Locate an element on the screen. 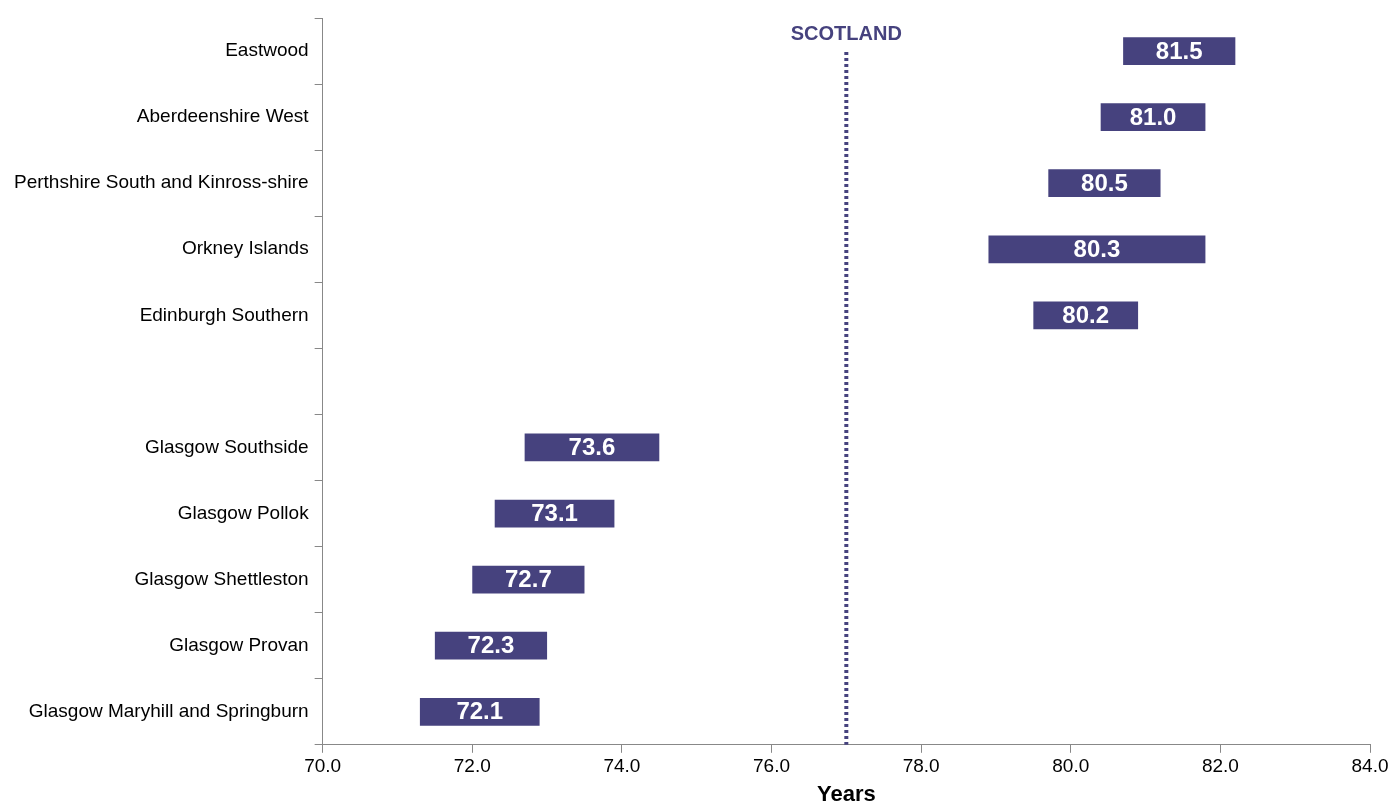  x-tick-label: 84.0 is located at coordinates (1370, 766).